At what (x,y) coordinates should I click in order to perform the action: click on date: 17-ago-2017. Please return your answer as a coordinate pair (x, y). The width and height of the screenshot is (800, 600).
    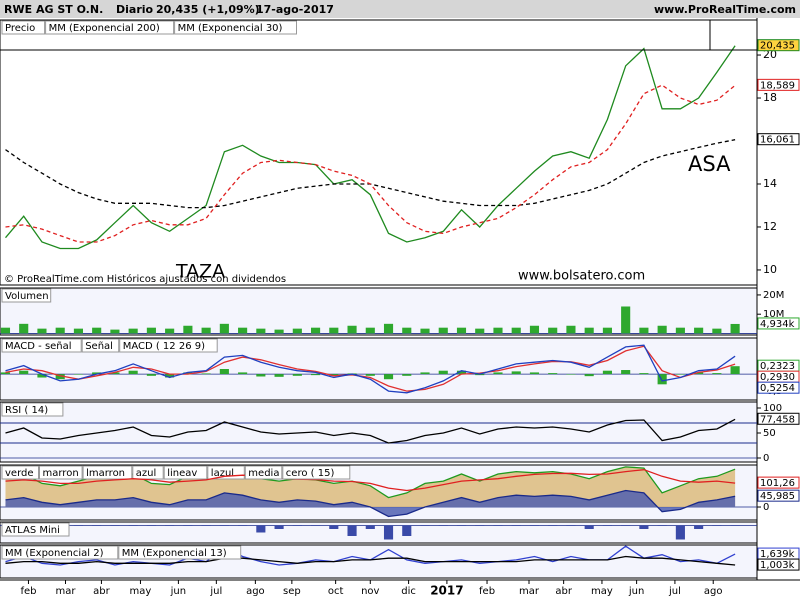
    Looking at the image, I should click on (295, 9).